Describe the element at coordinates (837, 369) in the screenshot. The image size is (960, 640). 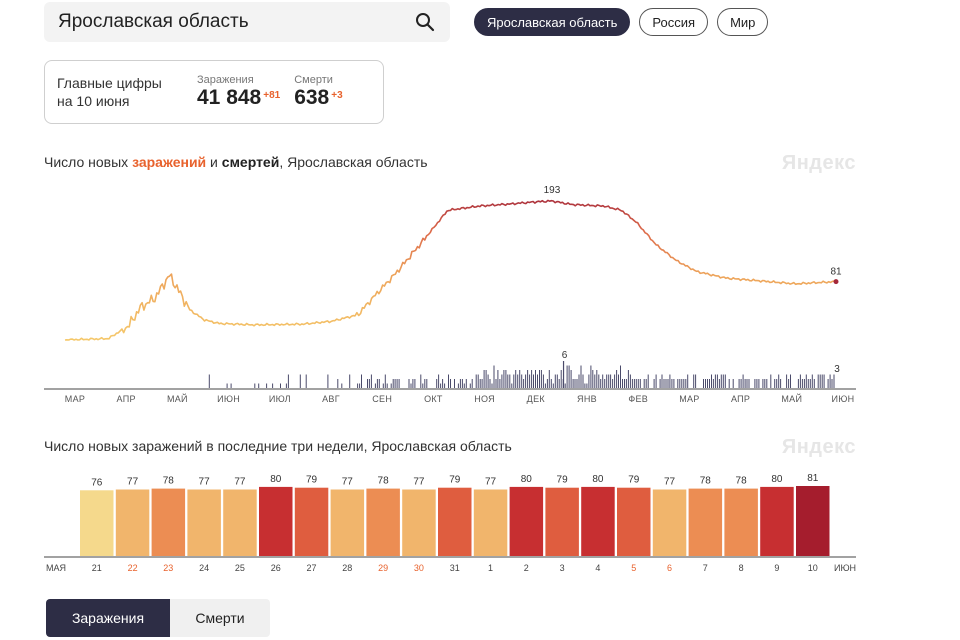
I see `deaths-last-label: 3` at that location.